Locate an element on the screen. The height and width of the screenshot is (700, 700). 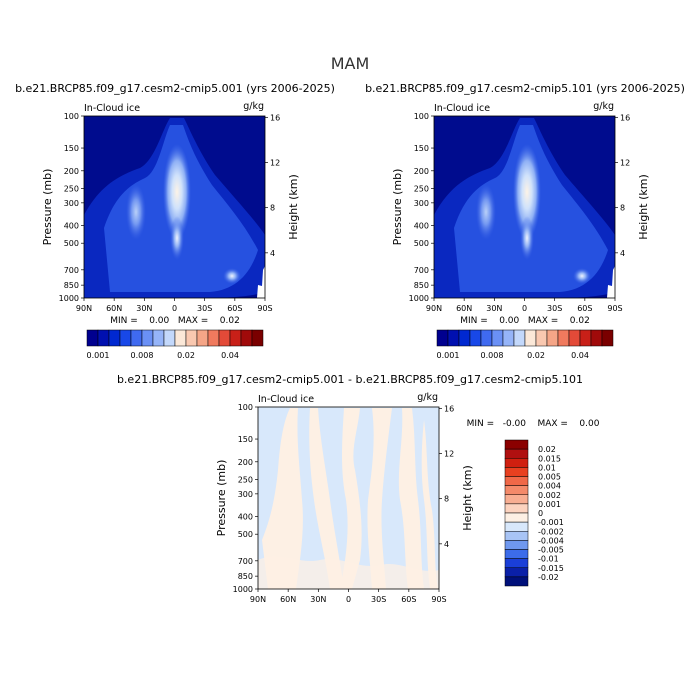
panel-2-pressure-ticks: 100 150 200 250 300 400 500 700 850 1000 is located at coordinates (421, 207).